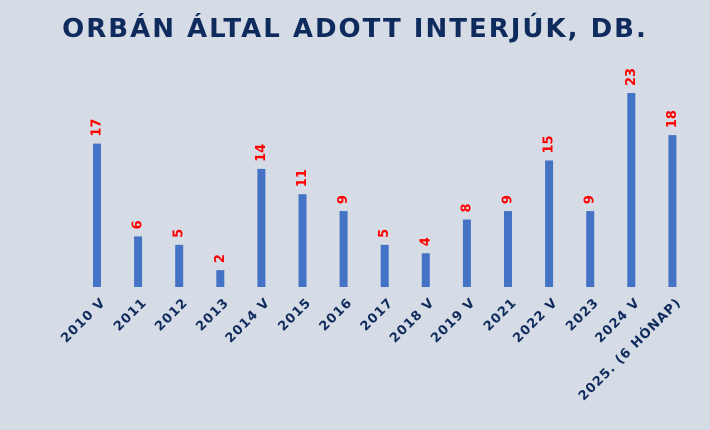 The width and height of the screenshot is (710, 430). Describe the element at coordinates (220, 258) in the screenshot. I see `data-label: 2` at that location.